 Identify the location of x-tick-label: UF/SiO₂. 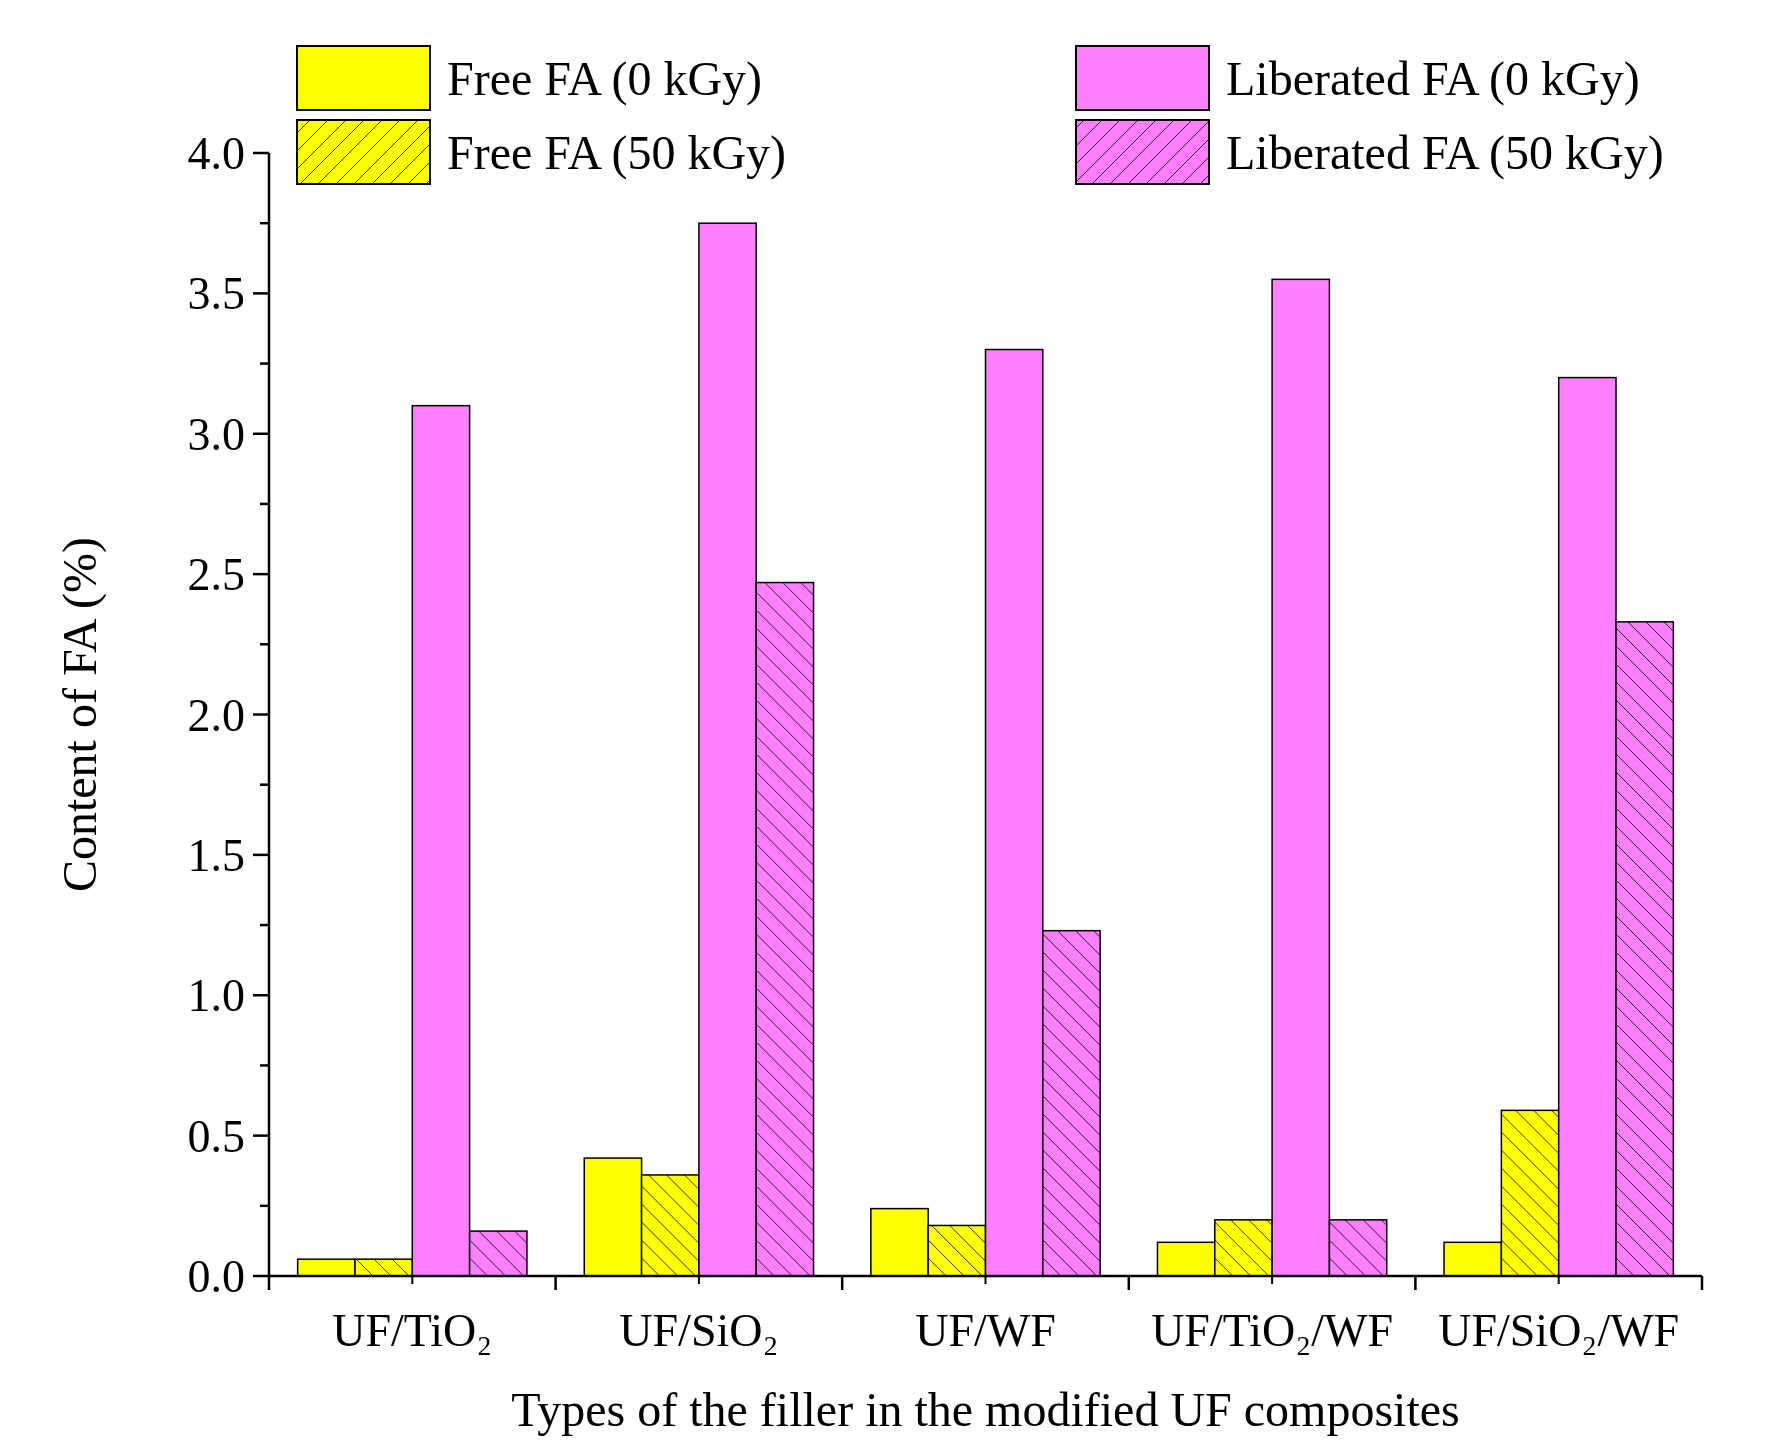
(699, 1330).